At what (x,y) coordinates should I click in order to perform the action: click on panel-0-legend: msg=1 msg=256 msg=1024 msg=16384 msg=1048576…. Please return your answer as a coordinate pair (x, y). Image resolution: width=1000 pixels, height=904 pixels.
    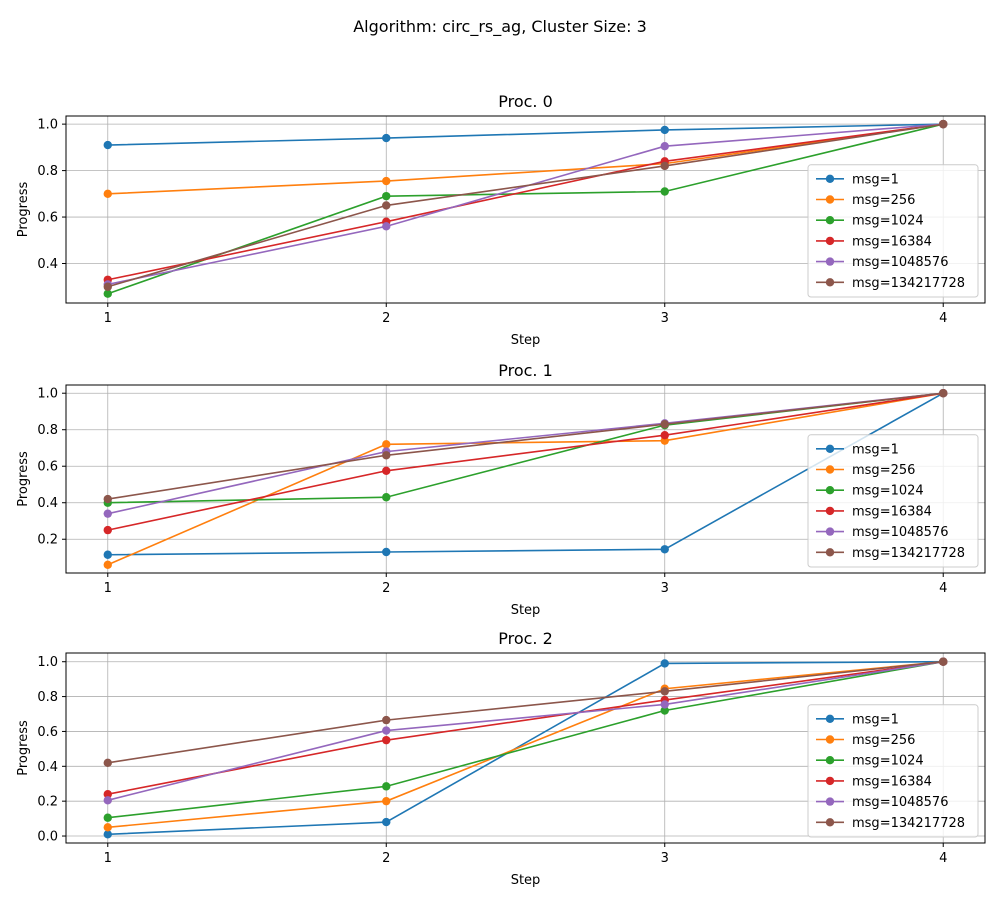
    Looking at the image, I should click on (893, 231).